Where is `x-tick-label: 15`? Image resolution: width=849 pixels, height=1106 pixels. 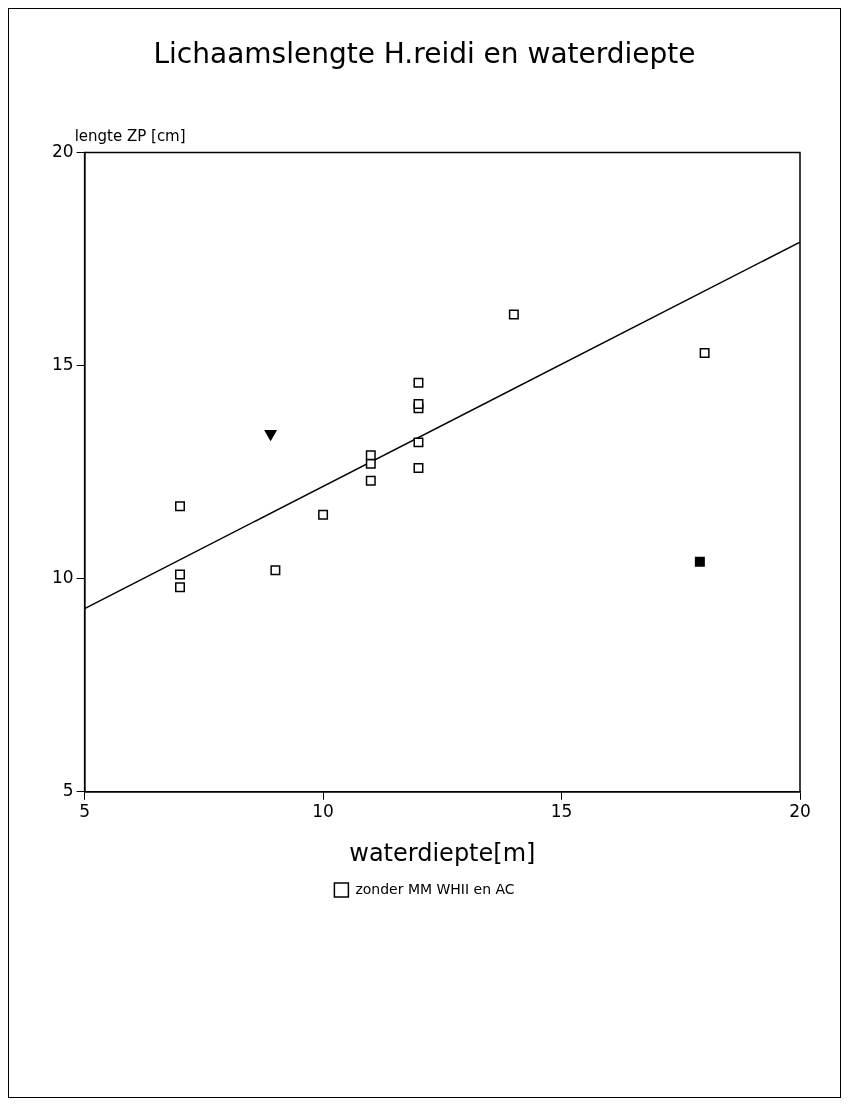
x-tick-label: 15 is located at coordinates (561, 811).